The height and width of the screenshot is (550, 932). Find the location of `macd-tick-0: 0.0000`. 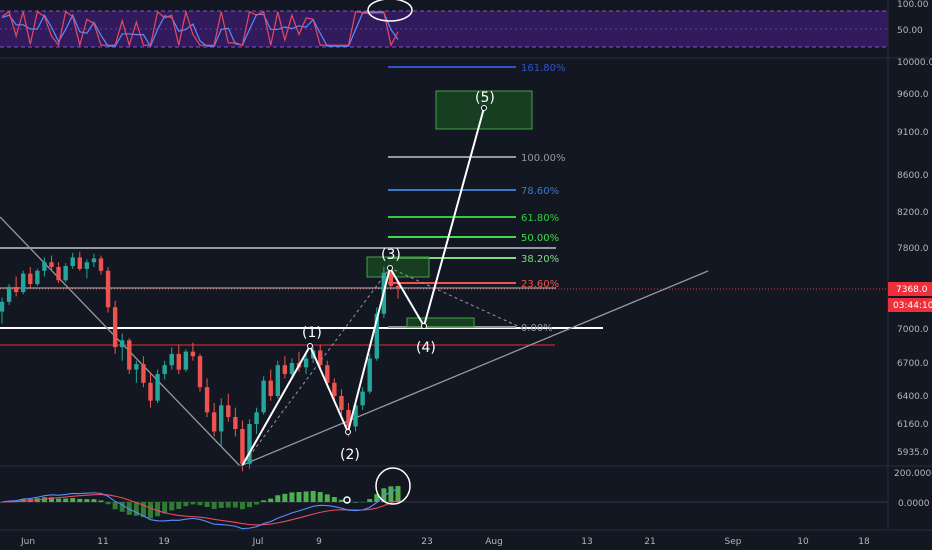

macd-tick-0: 0.0000 is located at coordinates (914, 504).